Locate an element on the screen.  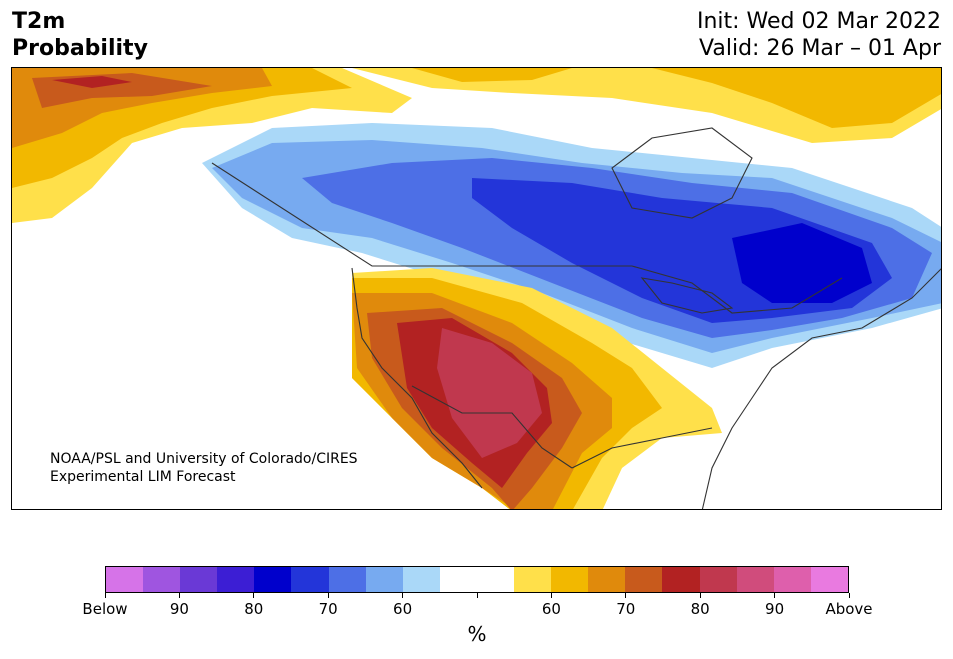
colorbar is located at coordinates (477, 579).